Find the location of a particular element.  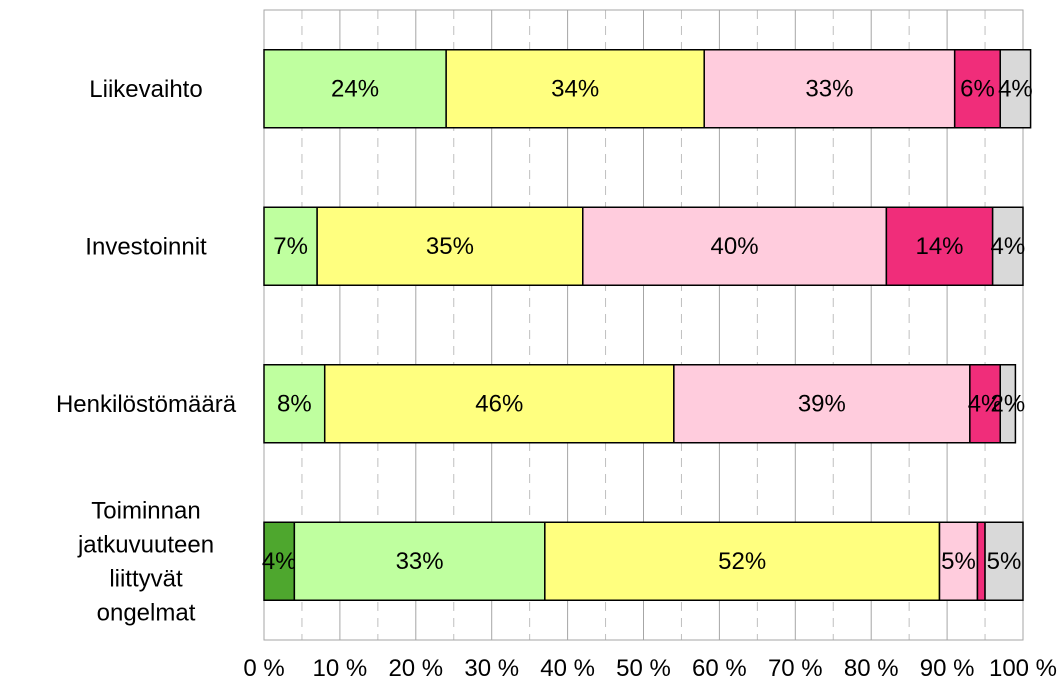

x-tick-label: 90 % is located at coordinates (947, 668).